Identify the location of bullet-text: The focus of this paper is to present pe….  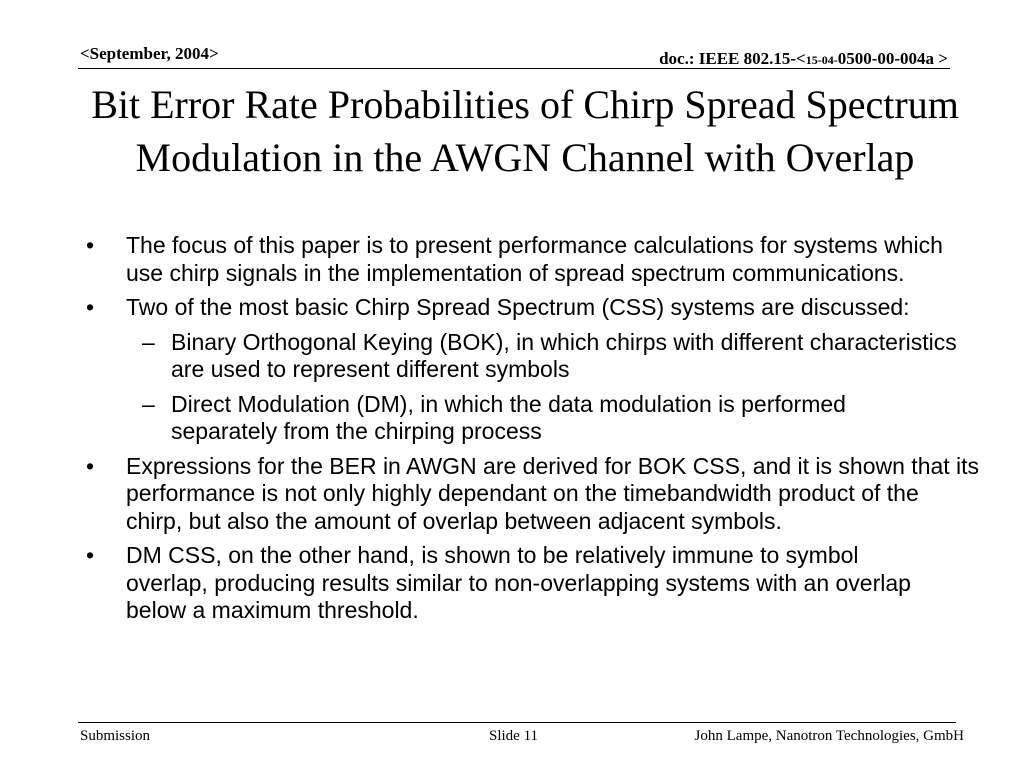
(534, 259).